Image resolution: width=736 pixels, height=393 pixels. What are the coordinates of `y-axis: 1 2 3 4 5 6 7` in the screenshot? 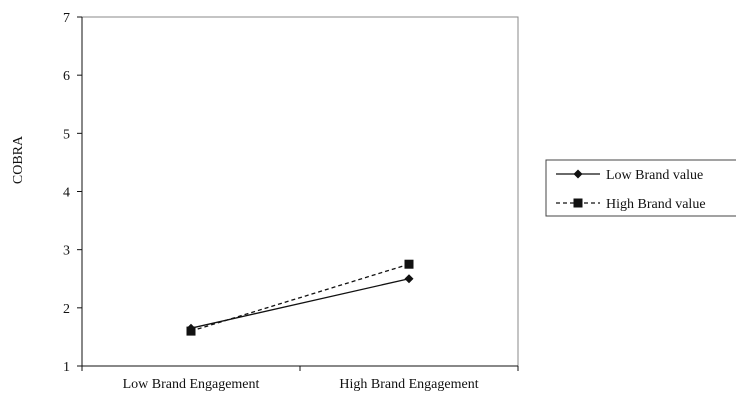 It's located at (73, 193).